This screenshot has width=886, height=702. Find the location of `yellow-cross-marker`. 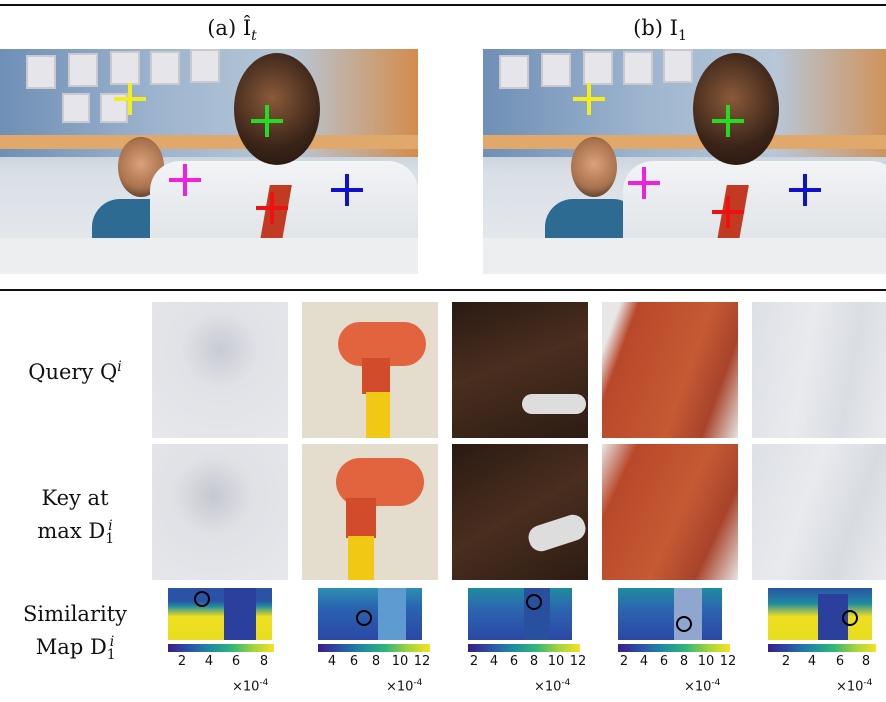

yellow-cross-marker is located at coordinates (589, 99).